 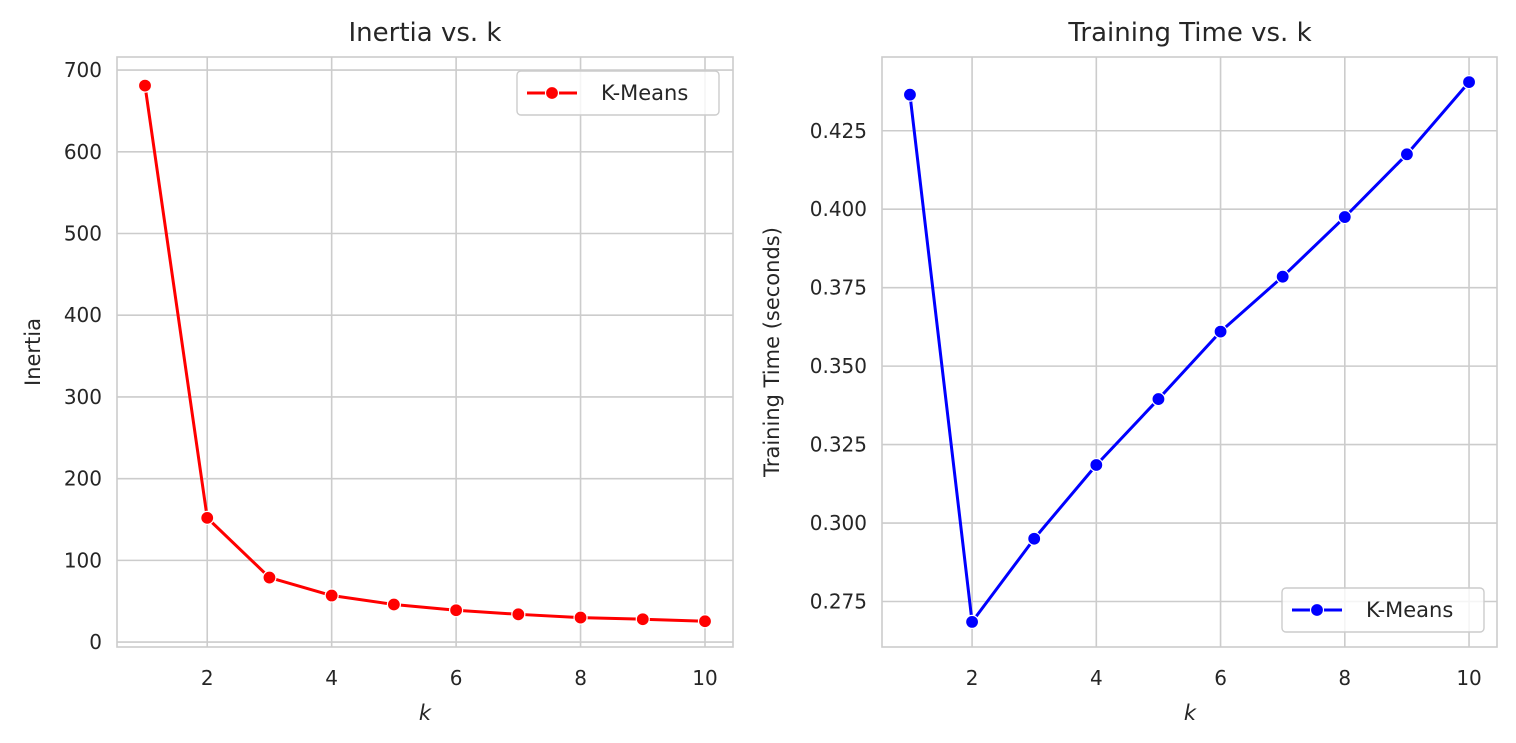 I want to click on y-tick-labels: 0.275 0.300 0.325 0.350 0.375 0.400 0.425, so click(x=838, y=366).